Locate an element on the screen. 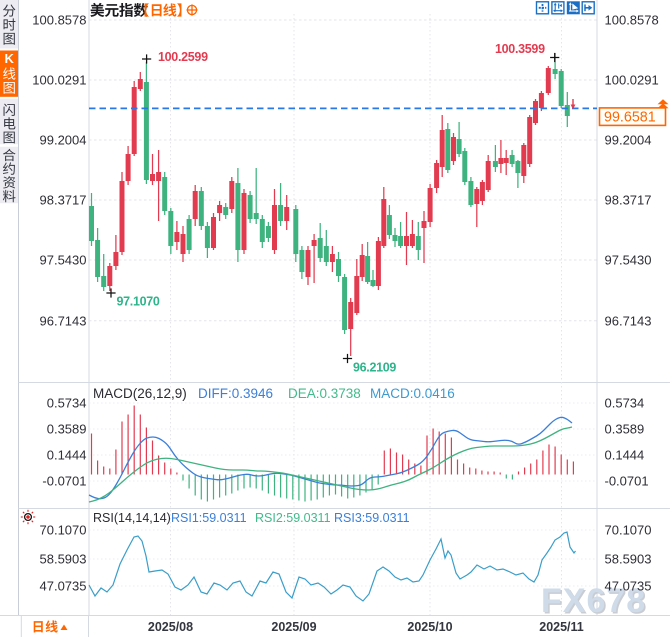  svg-text: 100.3599 is located at coordinates (520, 49).